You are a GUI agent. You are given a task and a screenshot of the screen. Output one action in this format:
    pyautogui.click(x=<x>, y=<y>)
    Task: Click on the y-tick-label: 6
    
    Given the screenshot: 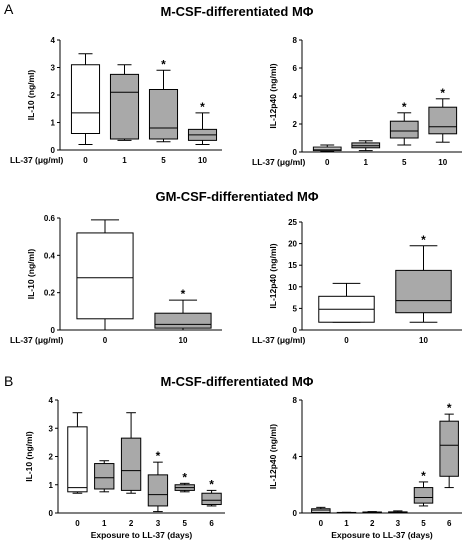 What is the action you would take?
    pyautogui.click(x=295, y=68)
    